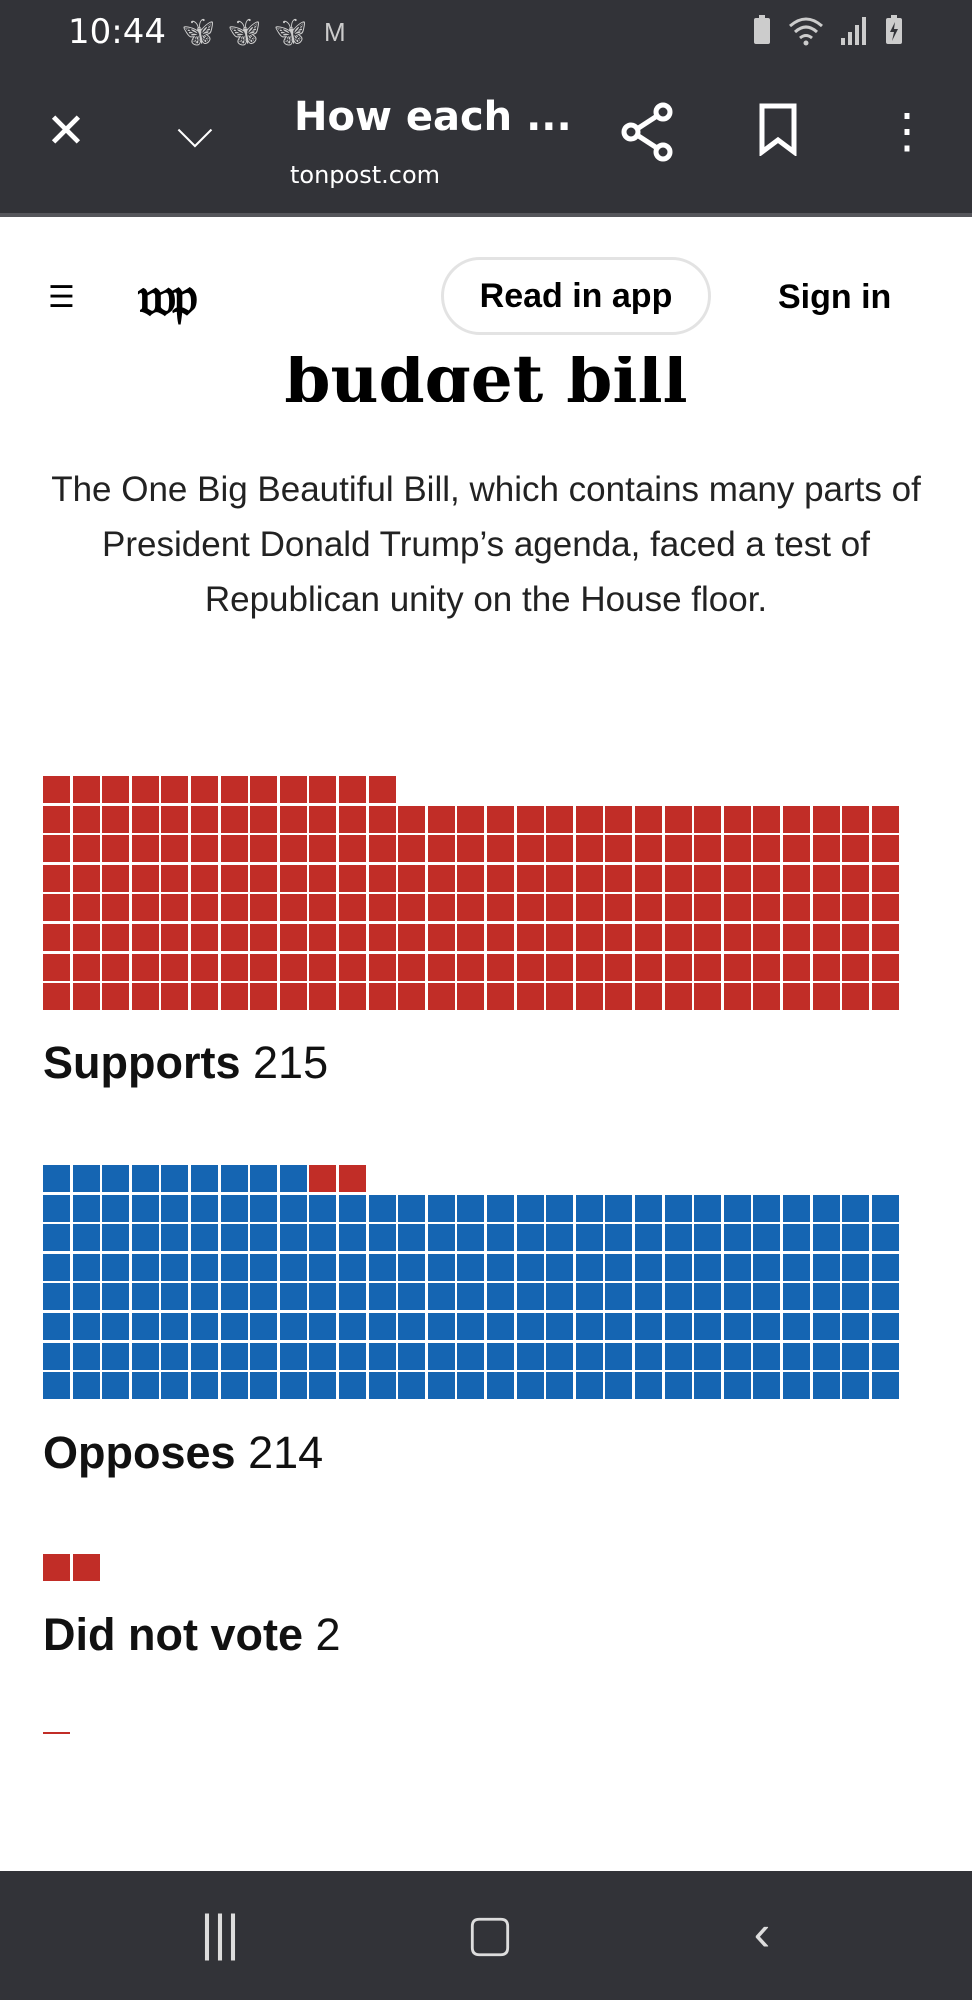 The image size is (972, 2000). Describe the element at coordinates (835, 297) in the screenshot. I see `sign-in-link: Sign in` at that location.